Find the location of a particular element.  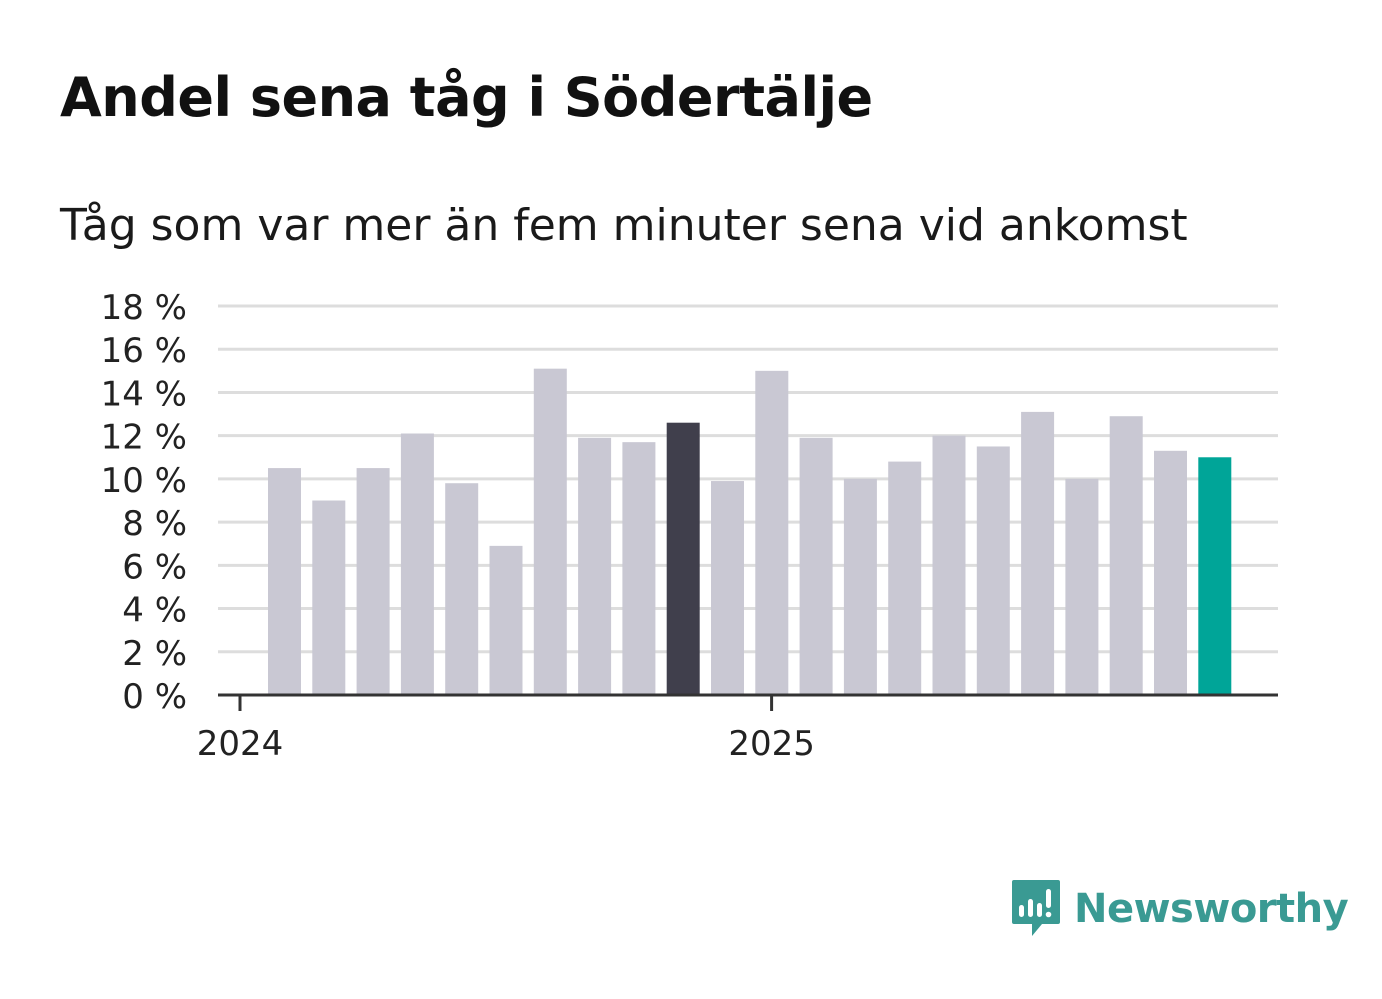

y-axis: 0 %2 %4 %6 %8 %10 %12 %14 %16 %18 % is located at coordinates (144, 502).